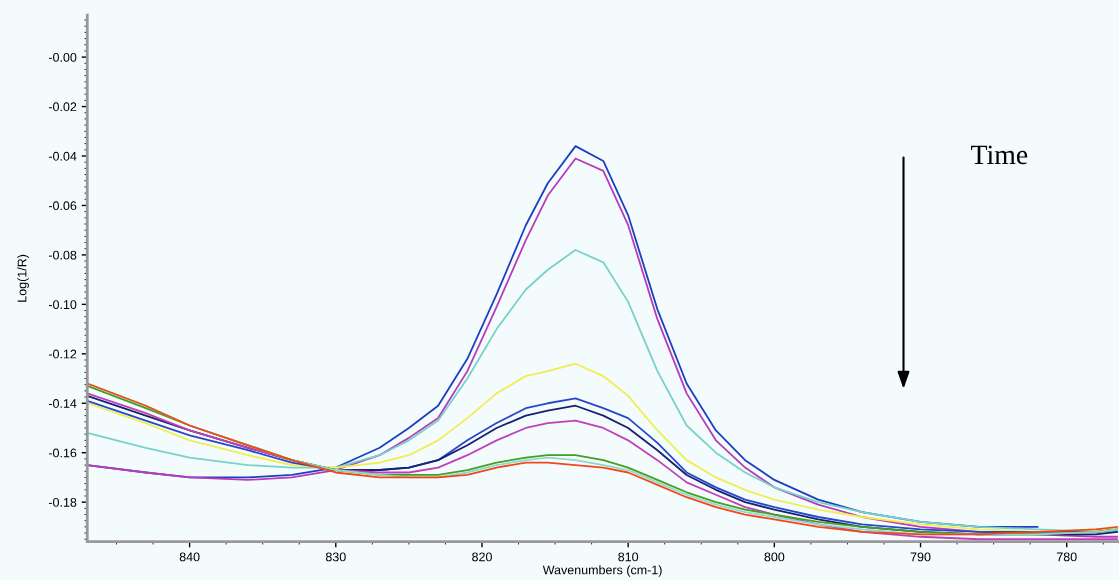 This screenshot has width=1119, height=580. I want to click on y-tick-label: -0.12, so click(62, 354).